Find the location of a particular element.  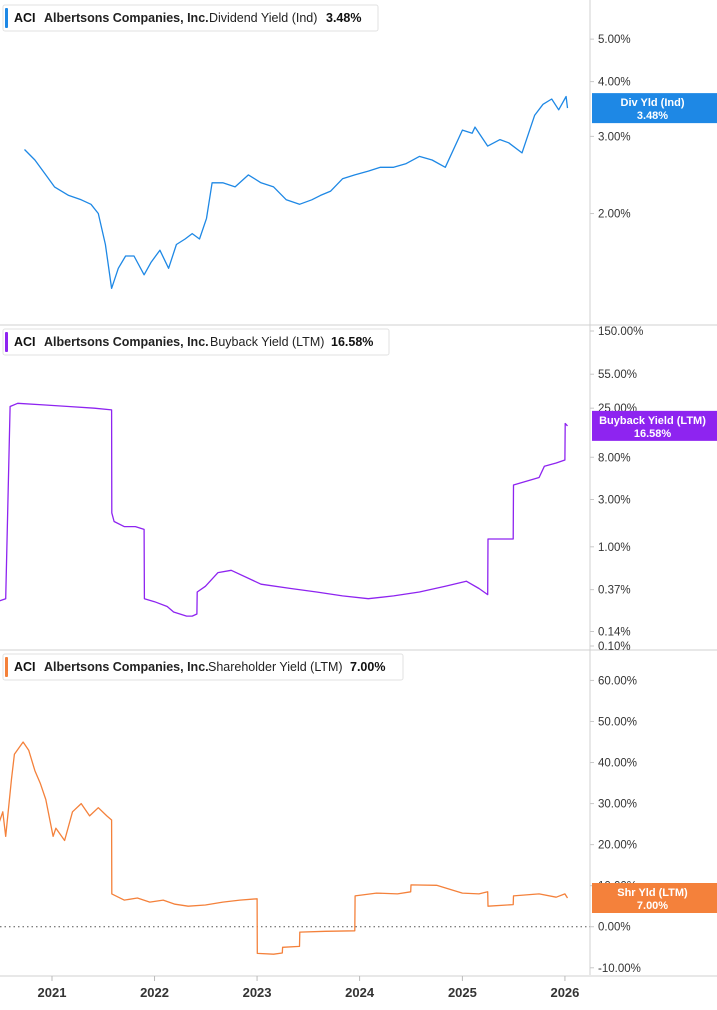

badge-value: 3.48% is located at coordinates (652, 116).